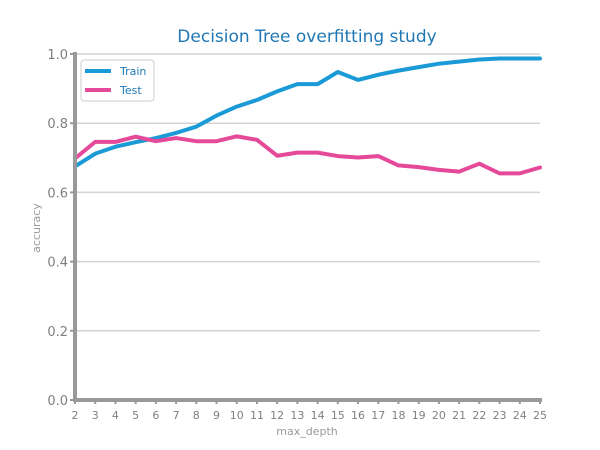 The height and width of the screenshot is (450, 600). I want to click on x-axis-label: max_depth, so click(307, 431).